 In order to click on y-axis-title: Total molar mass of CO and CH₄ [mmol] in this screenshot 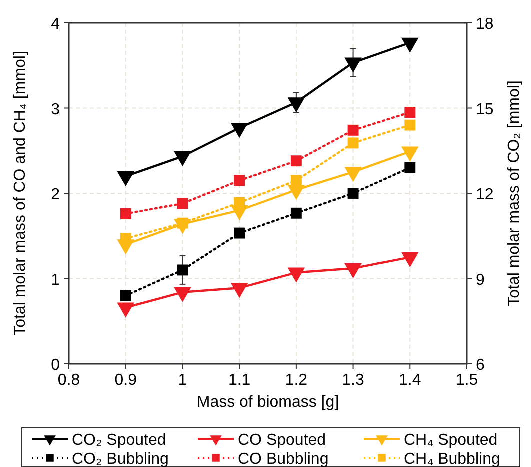, I will do `click(20, 193)`.